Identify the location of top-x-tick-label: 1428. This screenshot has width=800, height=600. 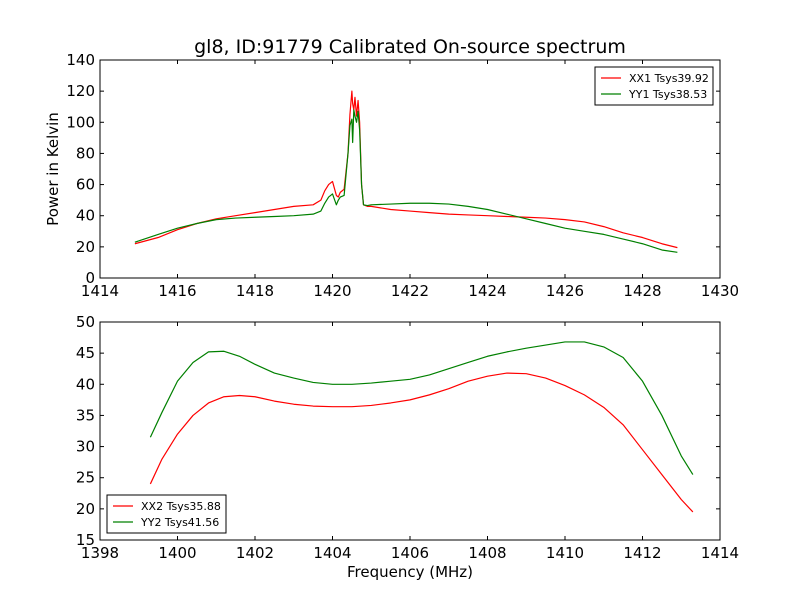
(642, 291).